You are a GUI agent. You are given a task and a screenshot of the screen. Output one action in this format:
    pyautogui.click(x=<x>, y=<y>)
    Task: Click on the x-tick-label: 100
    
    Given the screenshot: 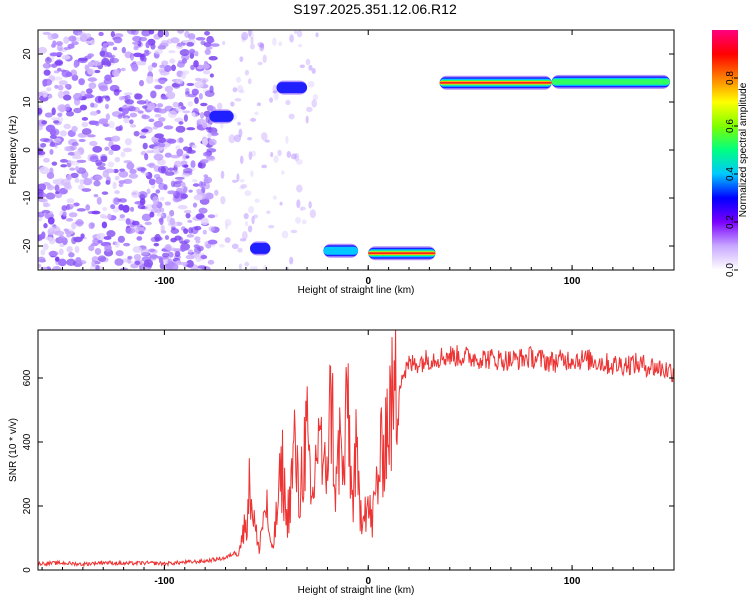 What is the action you would take?
    pyautogui.click(x=572, y=581)
    